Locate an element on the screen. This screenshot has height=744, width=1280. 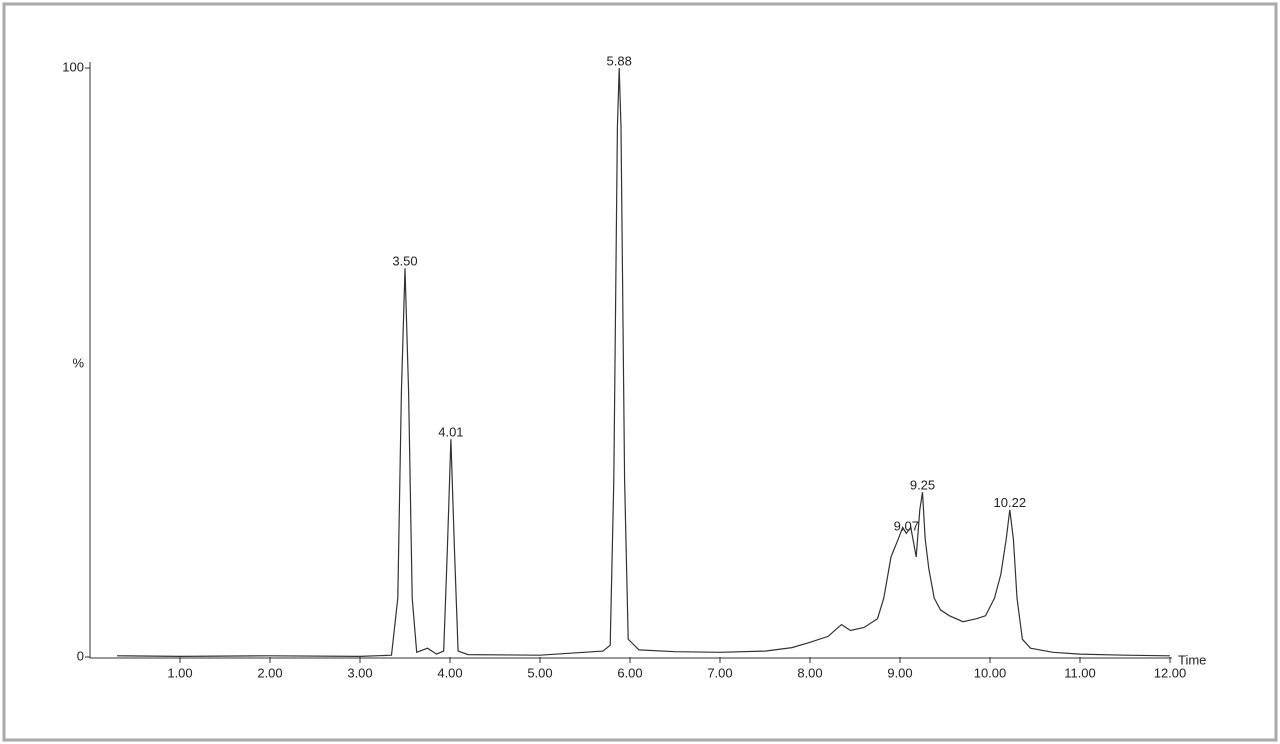
x-tick-label: 12.00 is located at coordinates (1170, 672).